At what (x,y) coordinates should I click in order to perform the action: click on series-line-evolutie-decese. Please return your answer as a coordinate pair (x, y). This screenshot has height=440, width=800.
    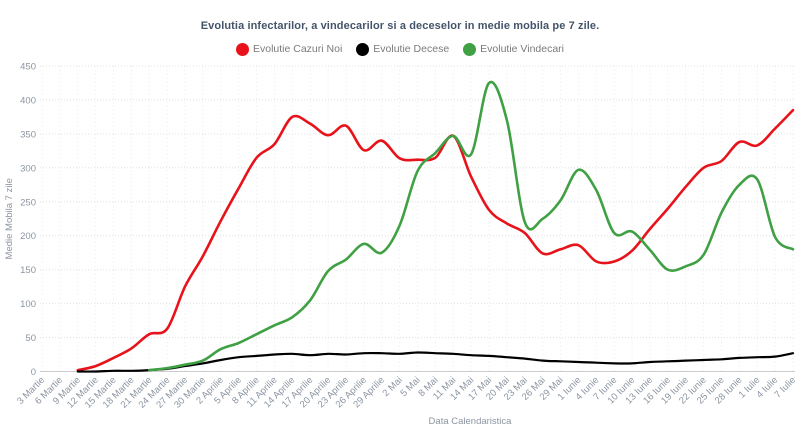
    Looking at the image, I should click on (435, 362).